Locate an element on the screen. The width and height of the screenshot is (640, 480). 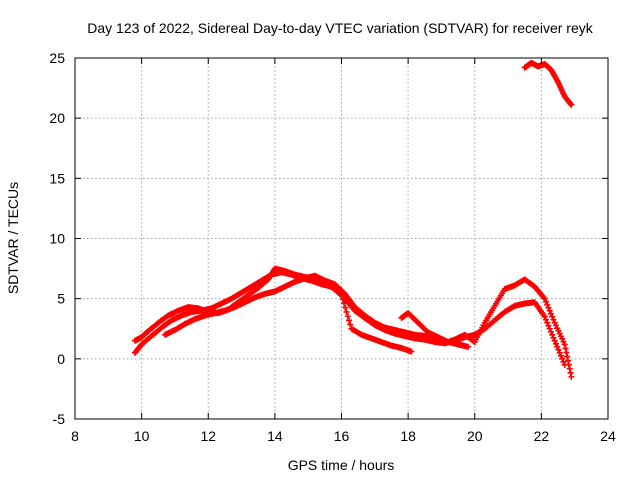
series-track-c is located at coordinates (368, 326).